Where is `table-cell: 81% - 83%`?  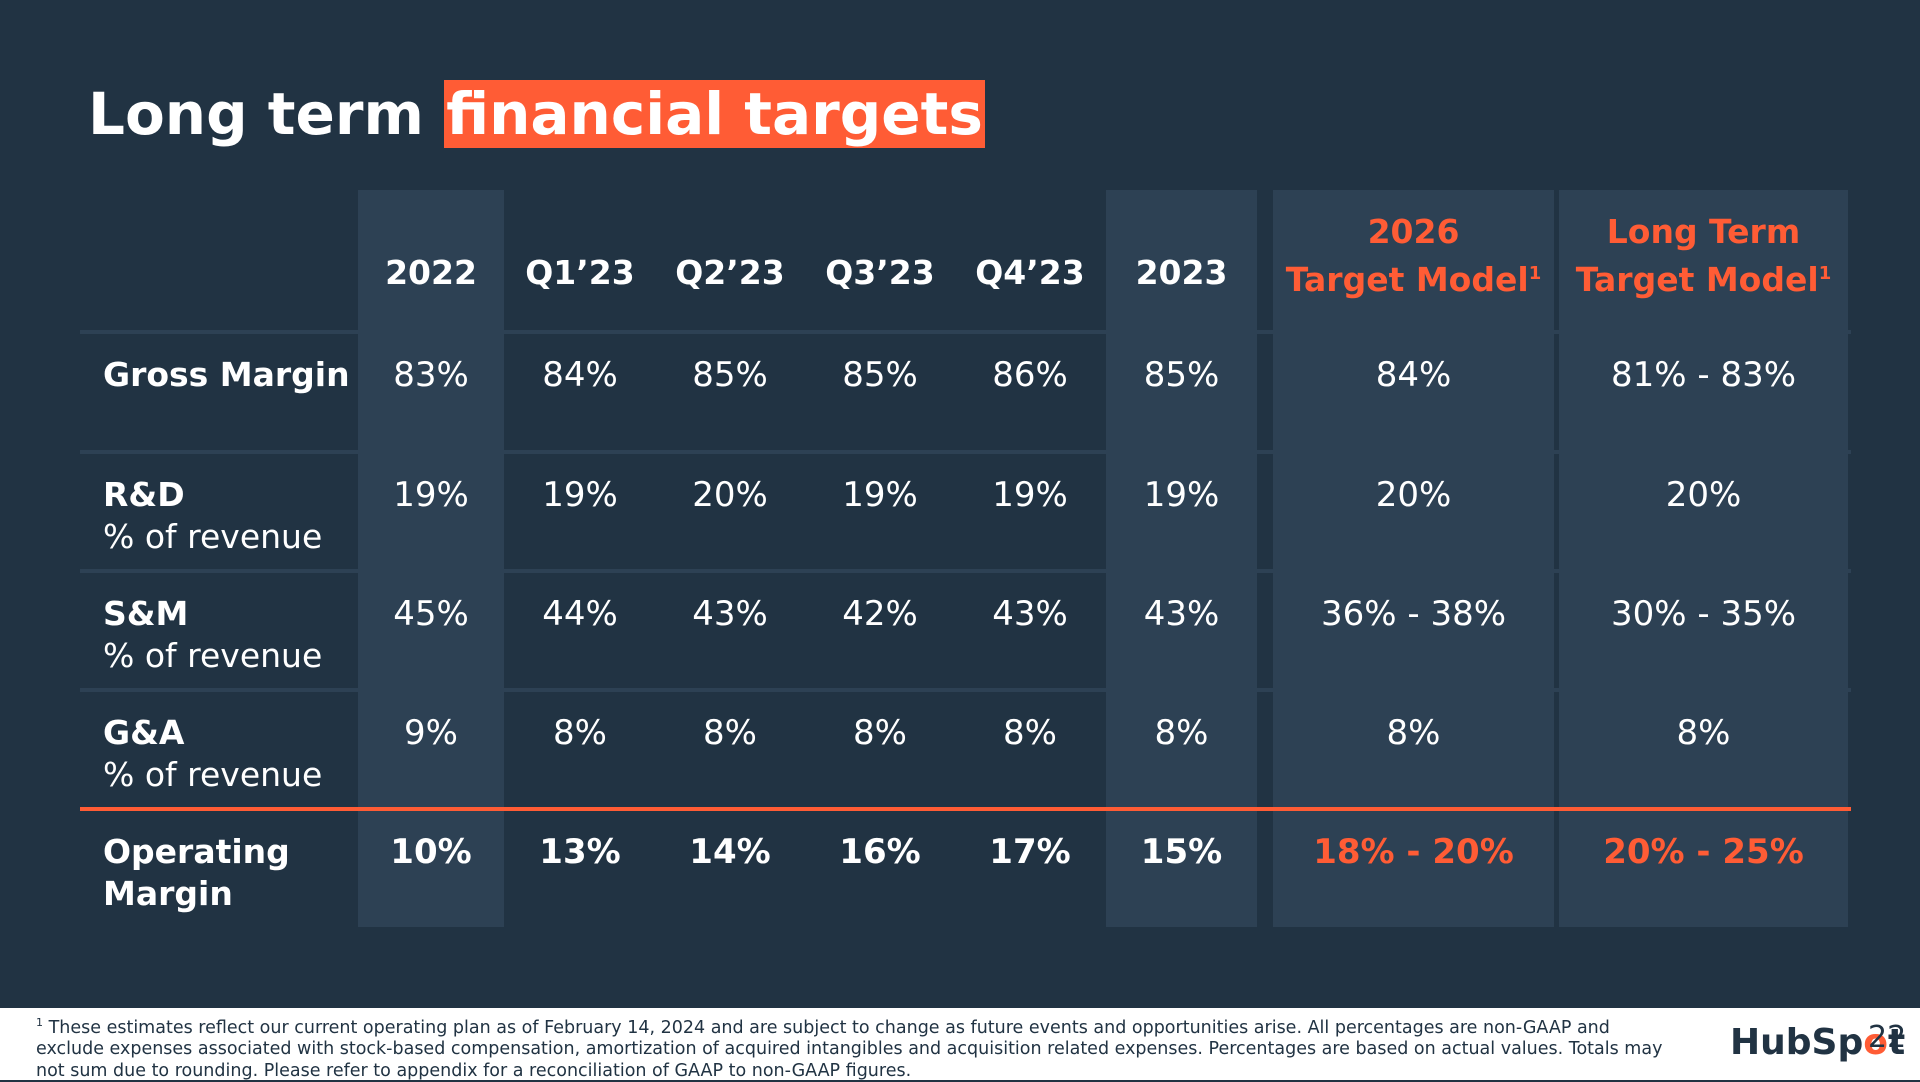
table-cell: 81% - 83% is located at coordinates (1703, 375).